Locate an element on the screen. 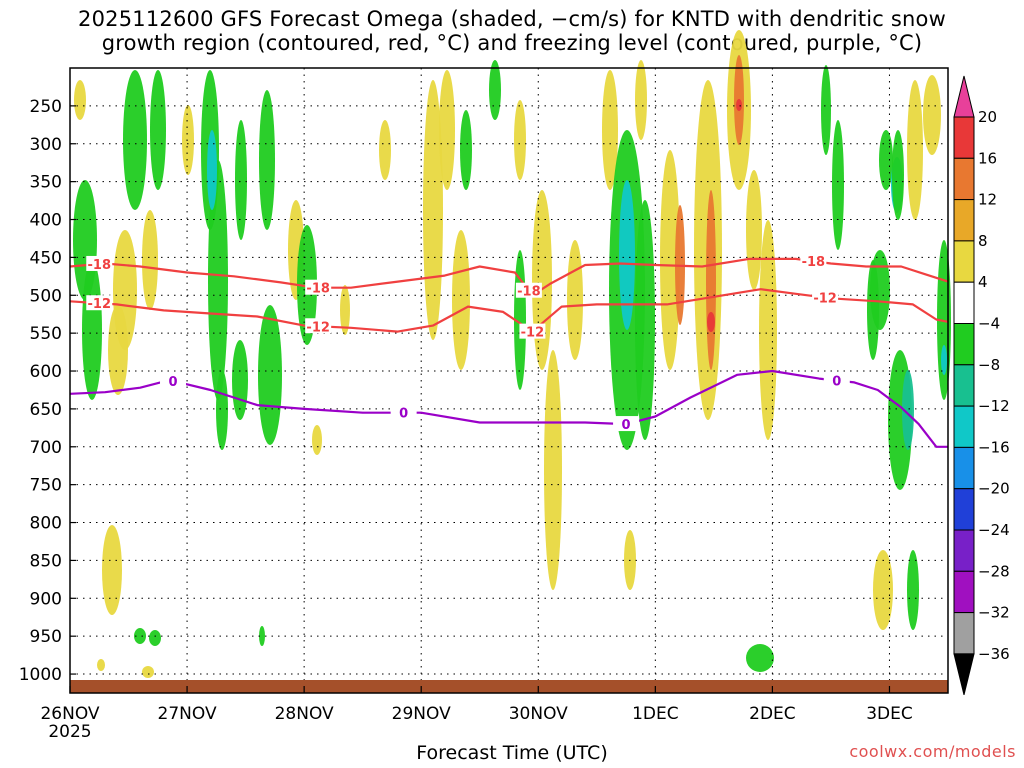 The height and width of the screenshot is (768, 1024). y-tick-label: 300 is located at coordinates (46, 145).